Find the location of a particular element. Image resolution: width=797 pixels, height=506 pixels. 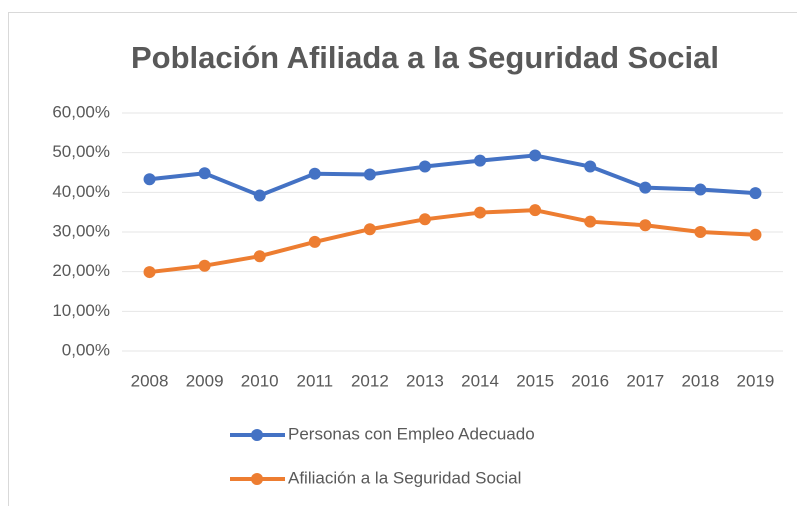

y-tick-label: 0,00% is located at coordinates (86, 349).